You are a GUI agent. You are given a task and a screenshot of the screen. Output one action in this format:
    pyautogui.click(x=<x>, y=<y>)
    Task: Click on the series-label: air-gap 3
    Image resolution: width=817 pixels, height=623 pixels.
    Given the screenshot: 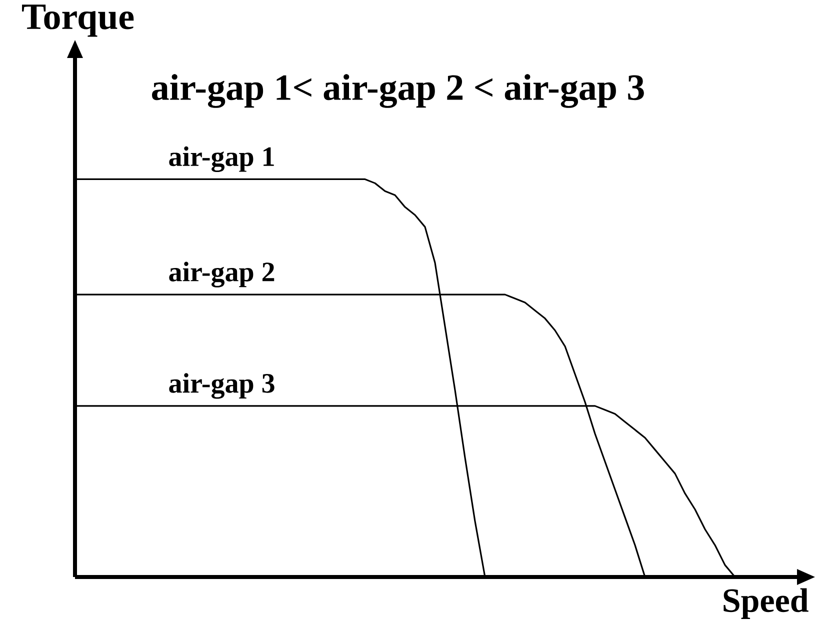 What is the action you would take?
    pyautogui.click(x=221, y=386)
    